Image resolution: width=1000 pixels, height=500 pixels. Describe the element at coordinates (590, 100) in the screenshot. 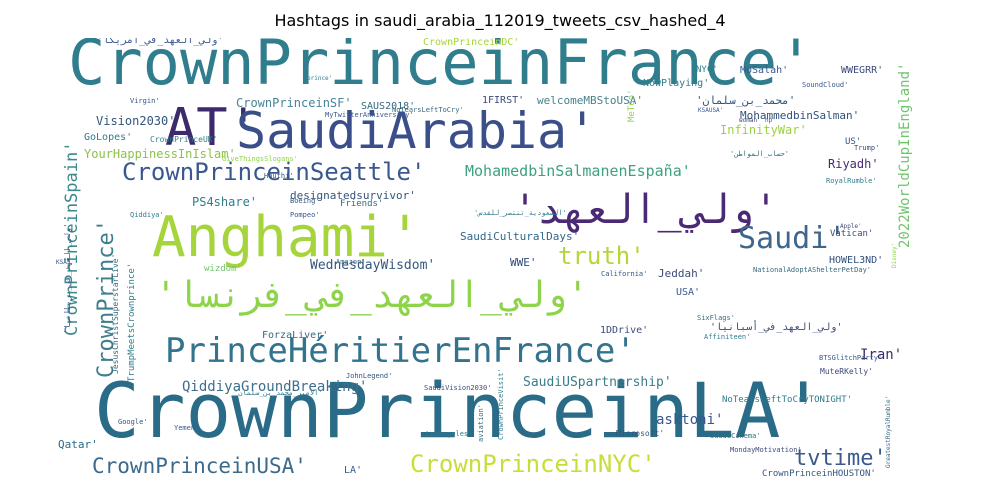

I see `cloud-word: welcomeMBStoUSA'` at that location.